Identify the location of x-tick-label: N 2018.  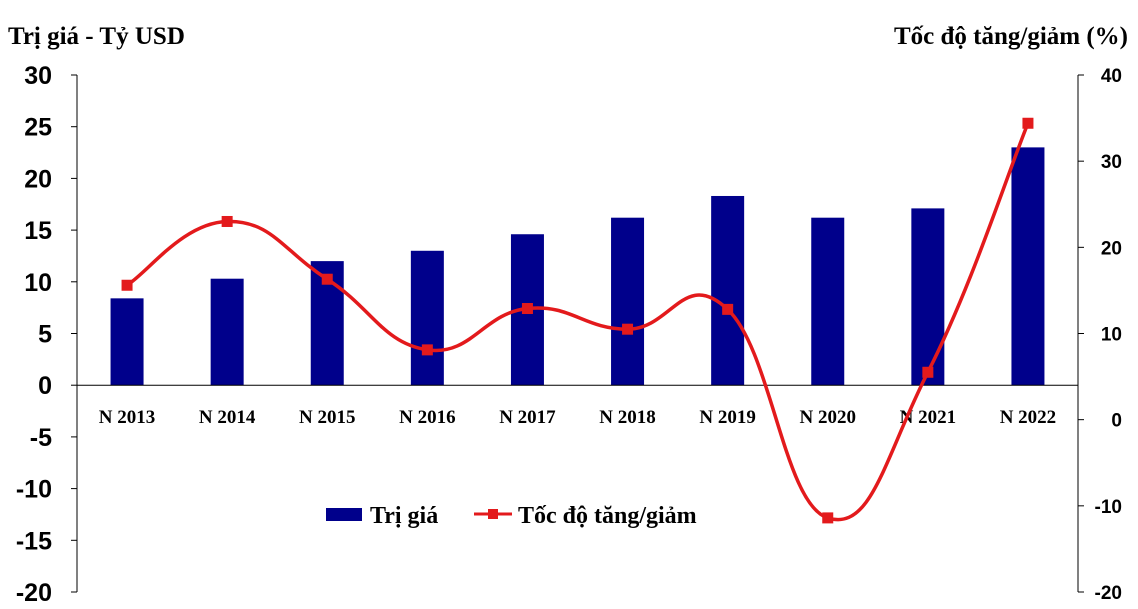
(627, 417).